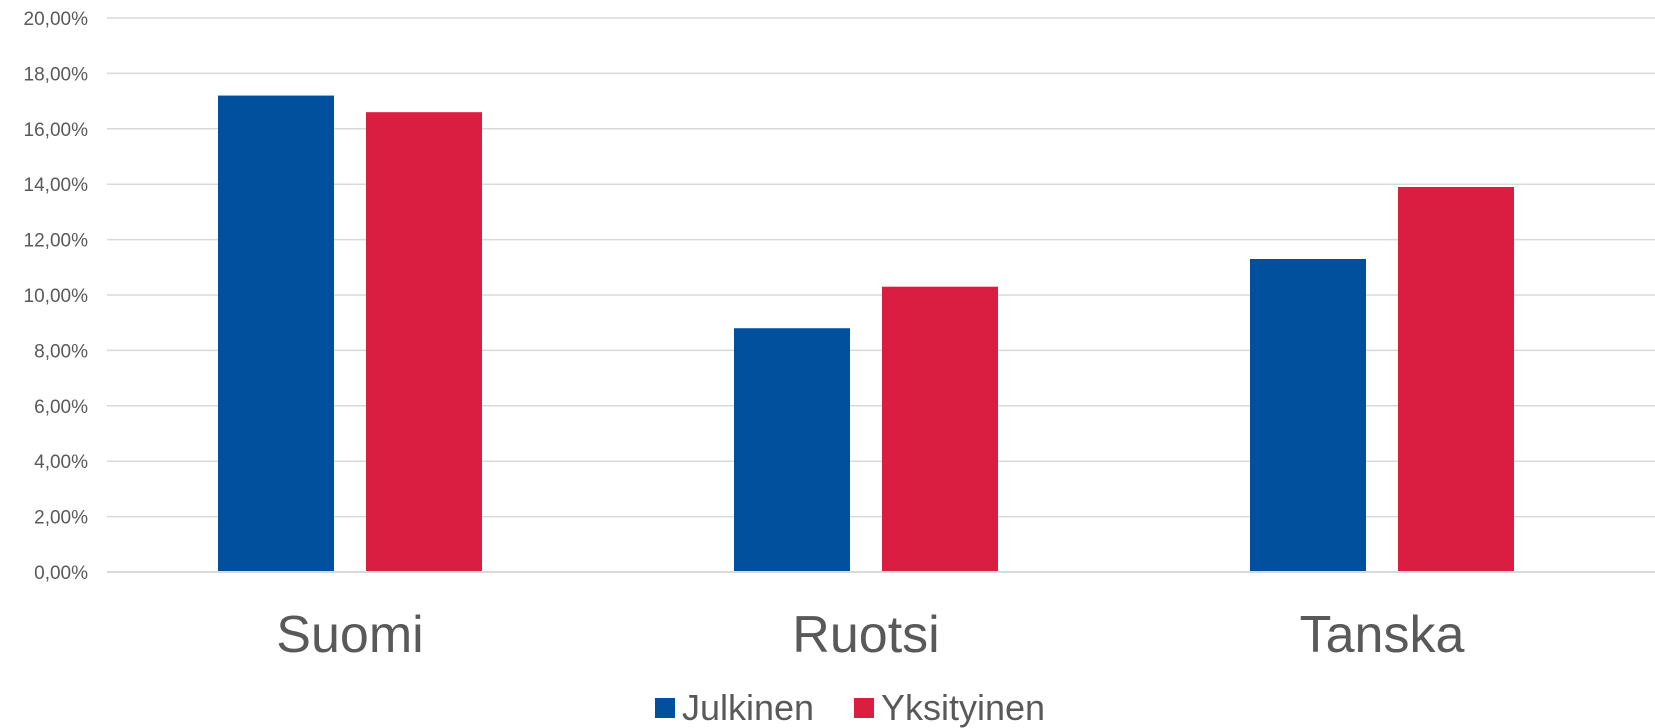  What do you see at coordinates (850, 707) in the screenshot?
I see `legend: Julkinen Yksityinen` at bounding box center [850, 707].